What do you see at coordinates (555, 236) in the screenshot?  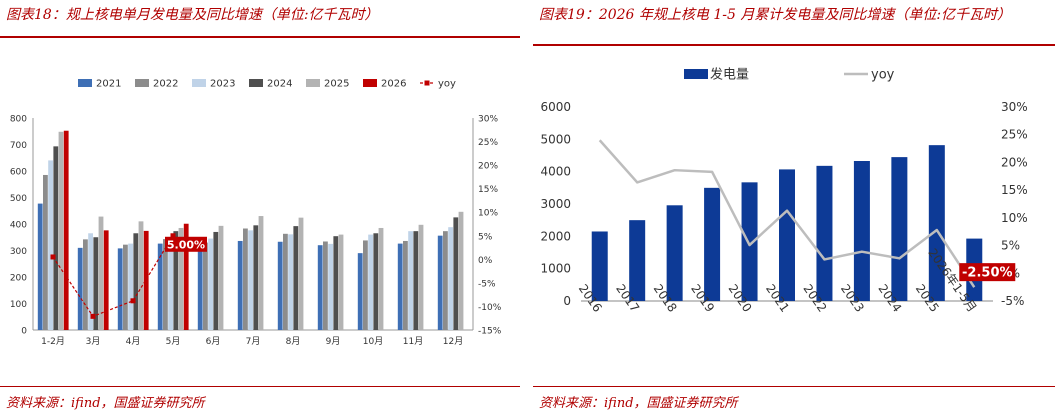 I see `y-tick-label: 2000` at bounding box center [555, 236].